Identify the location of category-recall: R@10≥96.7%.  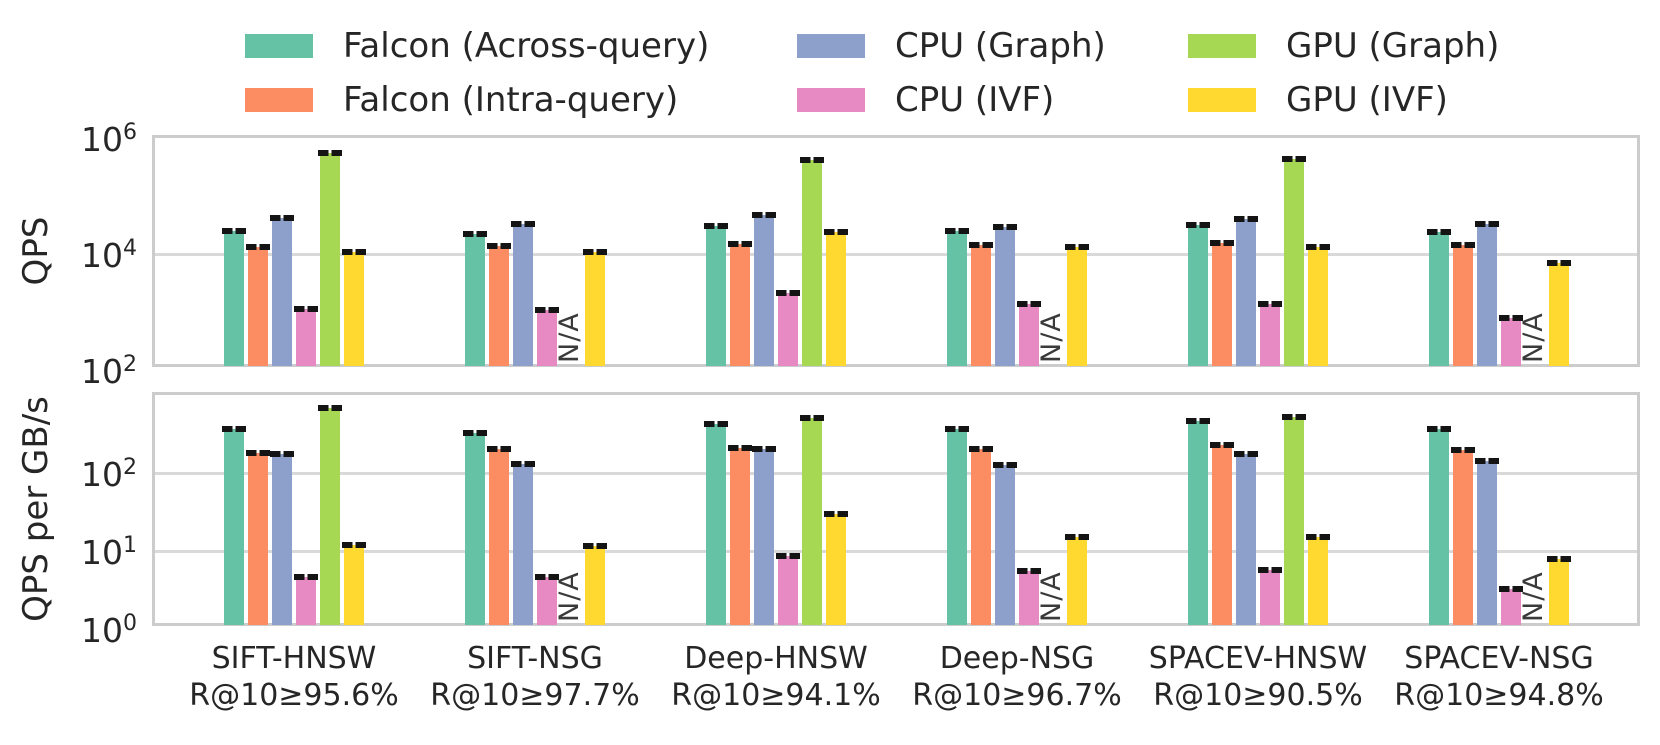
(1017, 695).